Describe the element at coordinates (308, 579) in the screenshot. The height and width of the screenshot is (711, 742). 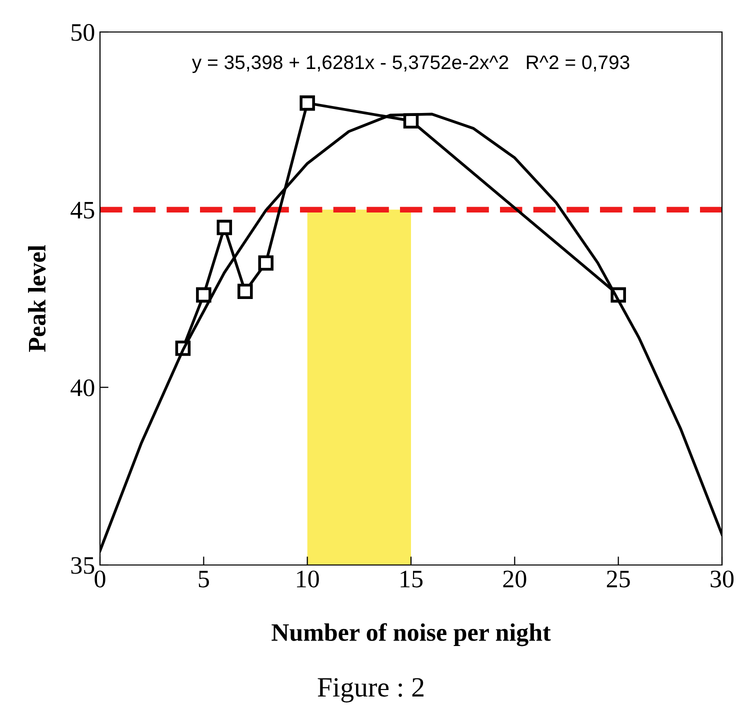
I see `x-tick-label: 10` at that location.